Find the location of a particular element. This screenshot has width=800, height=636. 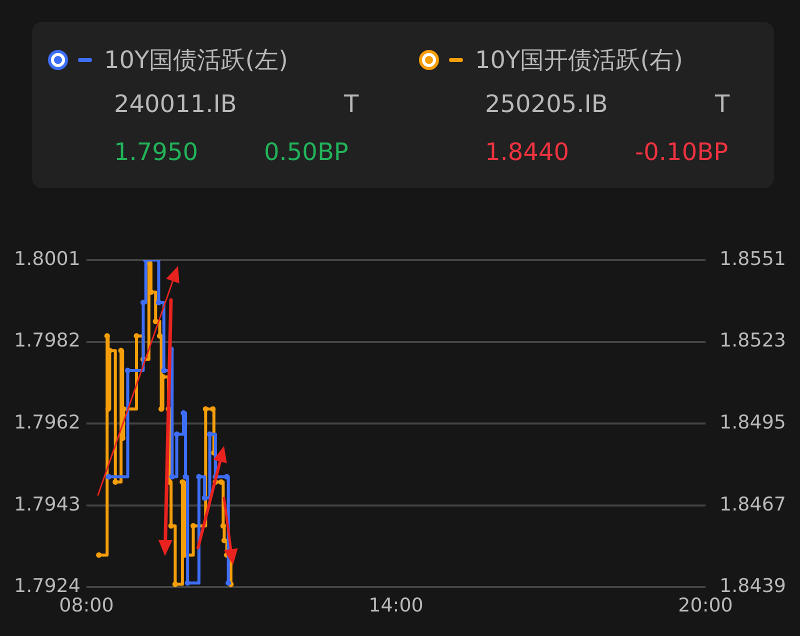

legend-label: 10Y国债活跃(左) is located at coordinates (196, 60).